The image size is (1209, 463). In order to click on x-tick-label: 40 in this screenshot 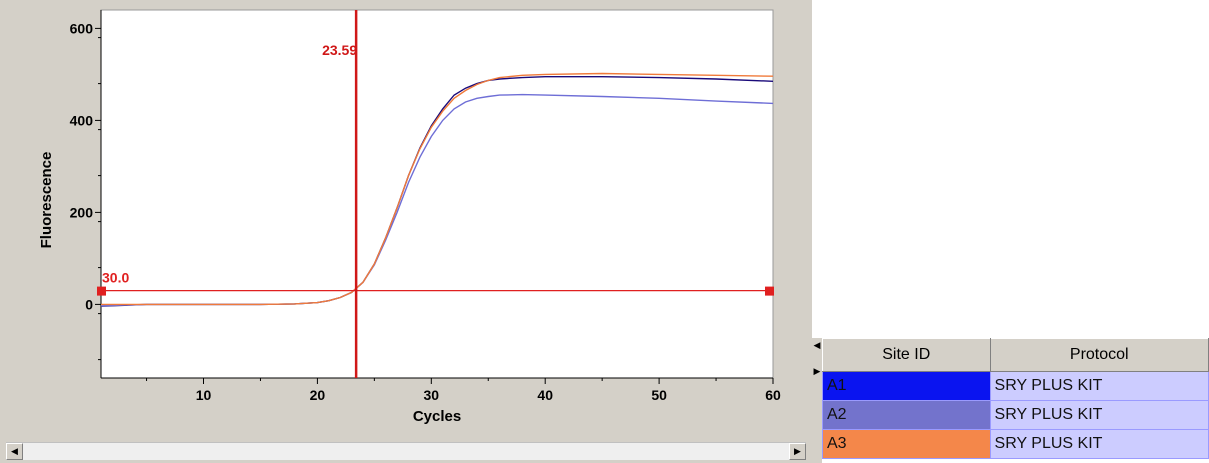, I will do `click(545, 395)`.